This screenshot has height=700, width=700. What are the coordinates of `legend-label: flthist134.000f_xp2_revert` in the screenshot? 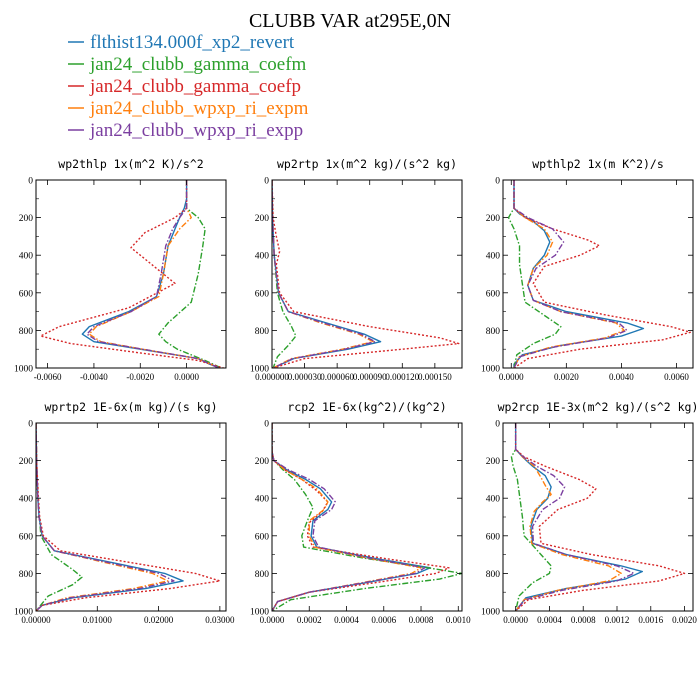 It's located at (192, 42).